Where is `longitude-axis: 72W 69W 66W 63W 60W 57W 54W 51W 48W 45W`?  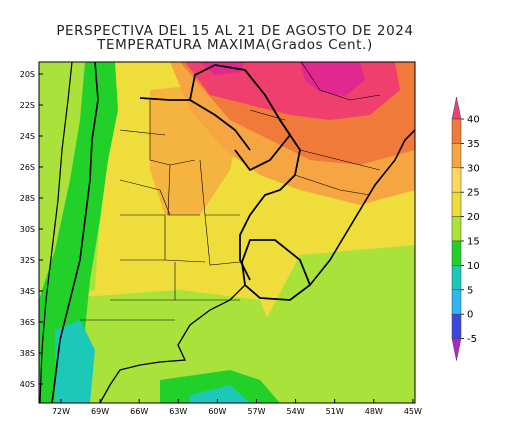
longitude-axis: 72W 69W 66W 63W 60W 57W 54W 51W 48W 45W is located at coordinates (237, 407).